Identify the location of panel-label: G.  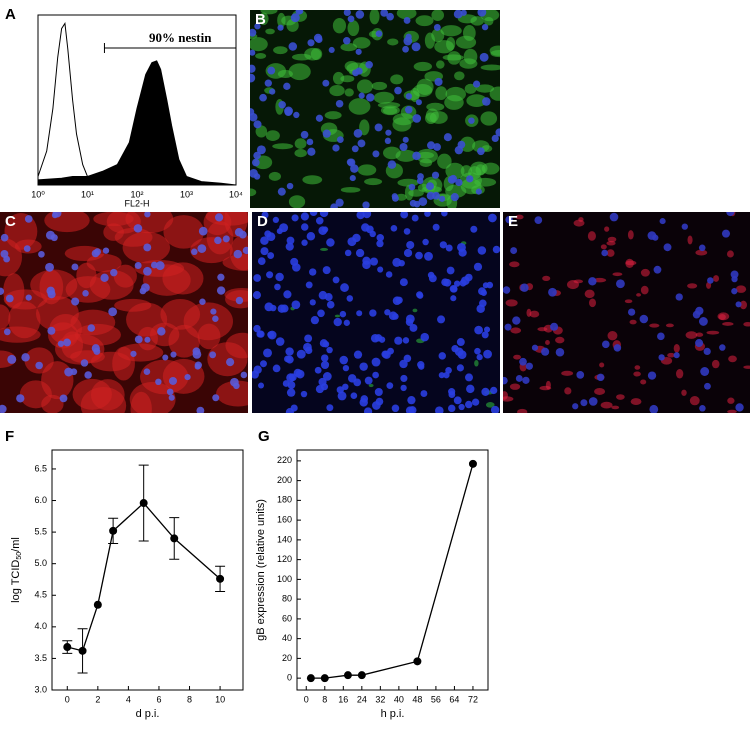
(264, 436).